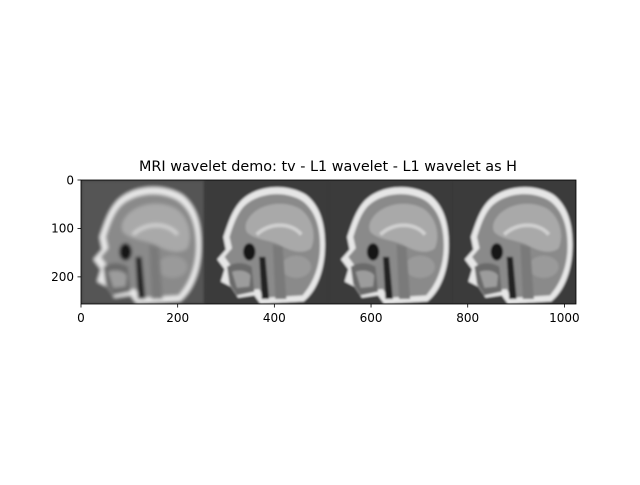  Describe the element at coordinates (177, 318) in the screenshot. I see `x-tick-label: 200` at that location.